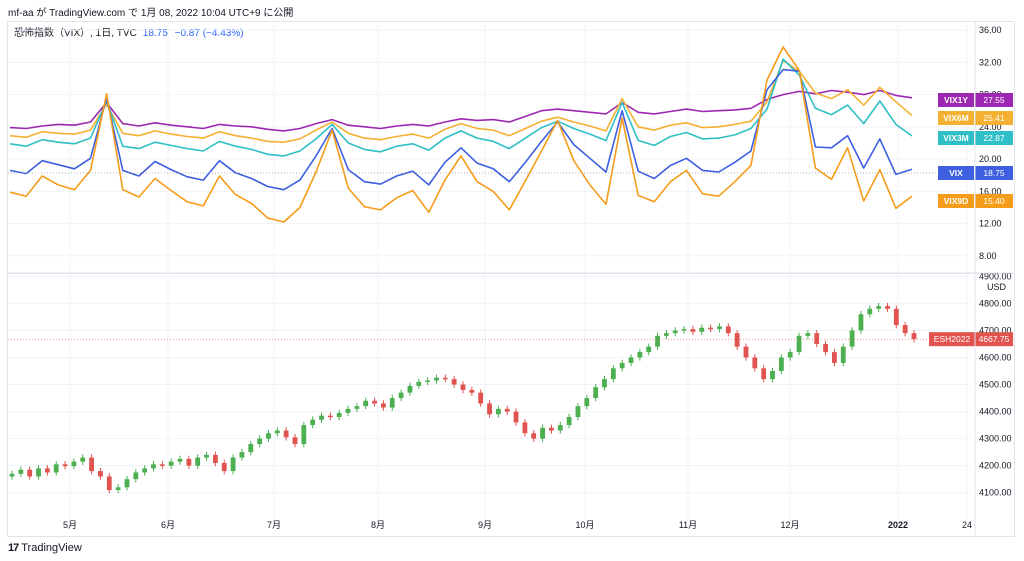  What do you see at coordinates (155, 33) in the screenshot?
I see `legend-value: 18.75` at bounding box center [155, 33].